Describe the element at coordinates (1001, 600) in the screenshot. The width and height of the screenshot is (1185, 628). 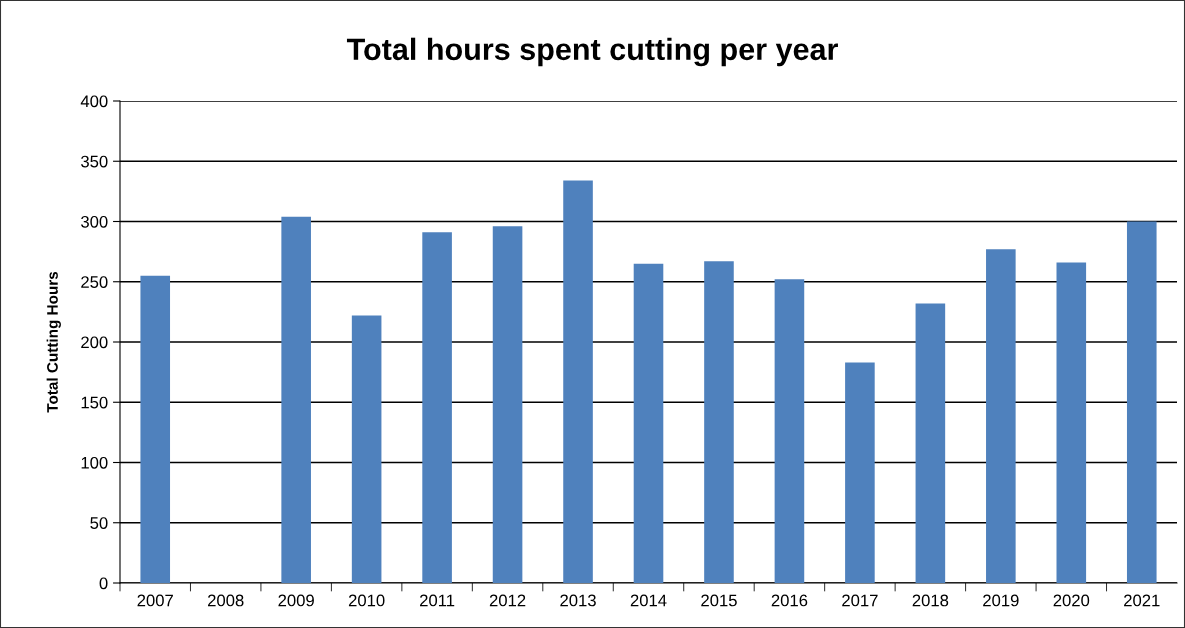
I see `x-tick-label: 2019` at that location.